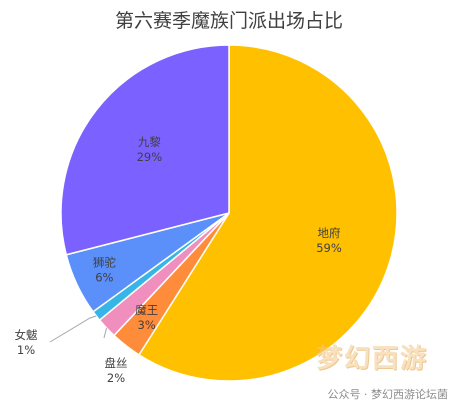 The width and height of the screenshot is (458, 410). Describe the element at coordinates (116, 378) in the screenshot. I see `slice-value-label: 2%` at that location.